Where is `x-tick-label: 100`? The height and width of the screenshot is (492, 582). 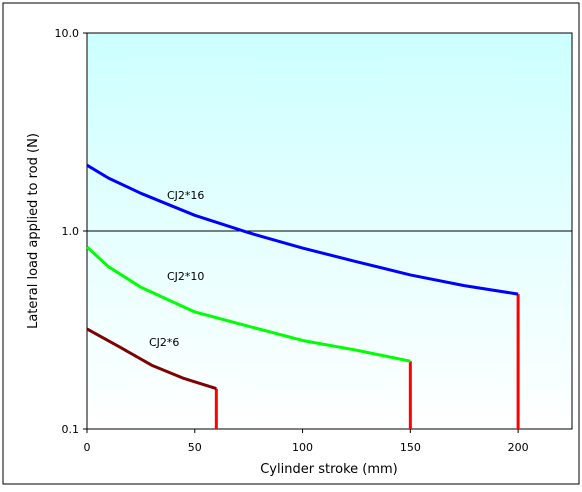 x-tick-label: 100 is located at coordinates (302, 447).